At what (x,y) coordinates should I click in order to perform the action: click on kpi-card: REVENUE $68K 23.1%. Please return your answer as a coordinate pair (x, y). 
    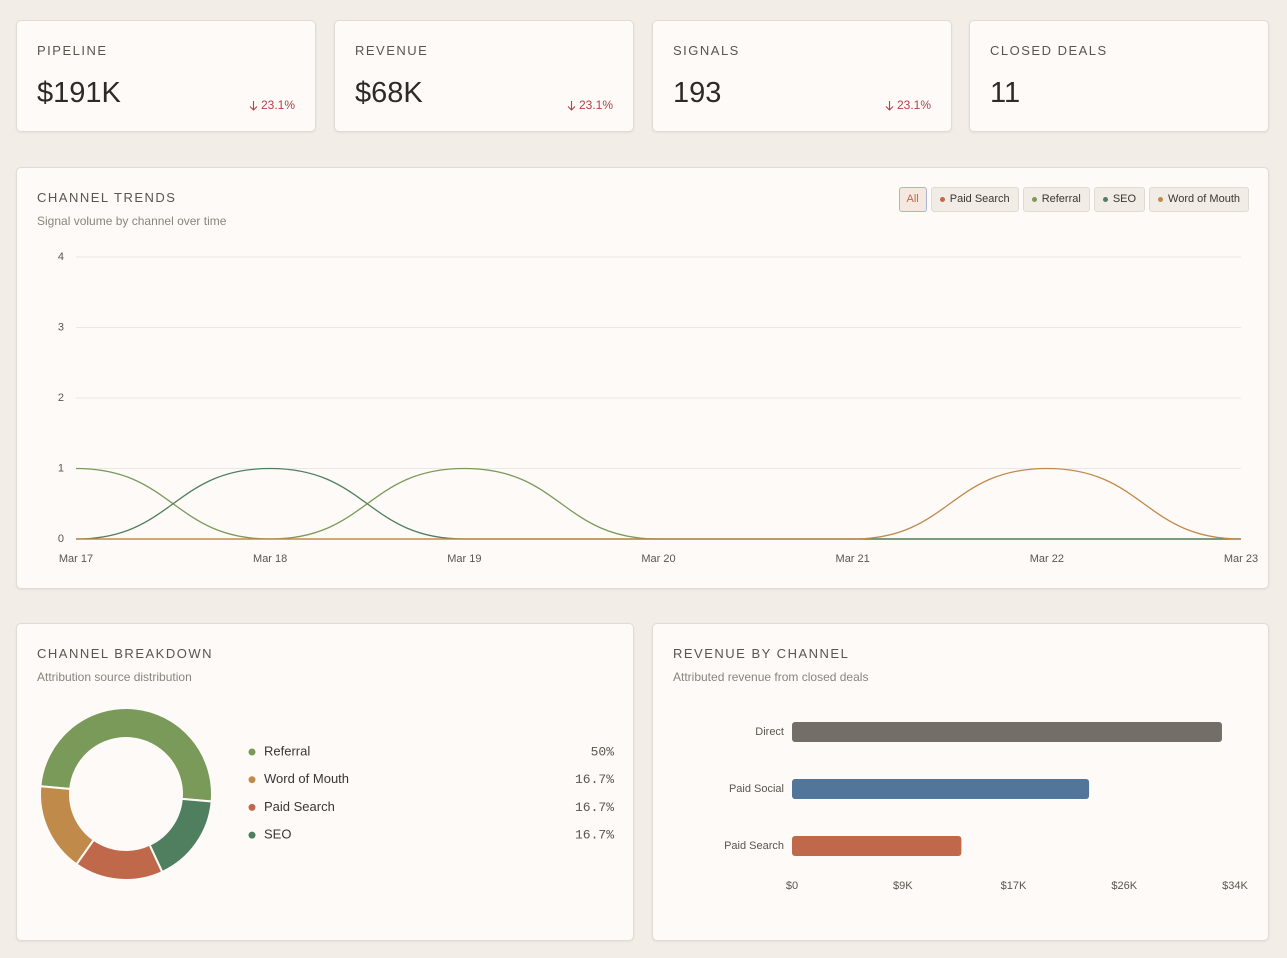
    Looking at the image, I should click on (484, 76).